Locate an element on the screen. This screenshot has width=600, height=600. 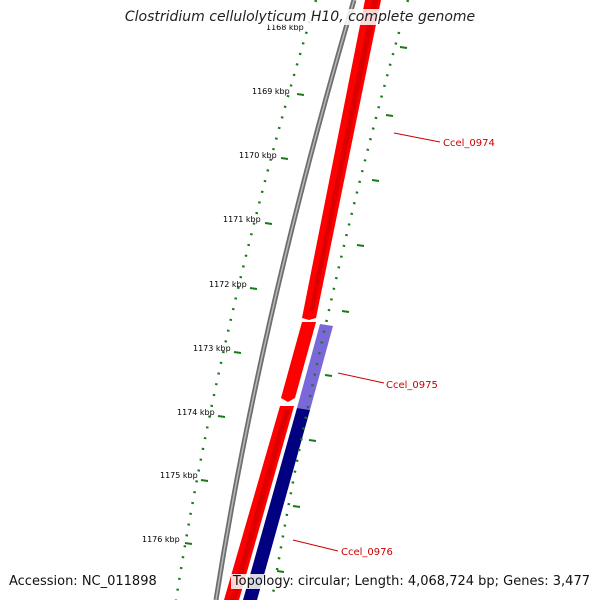
gene-forward-segment-3-shade is located at coordinates (260, 505).